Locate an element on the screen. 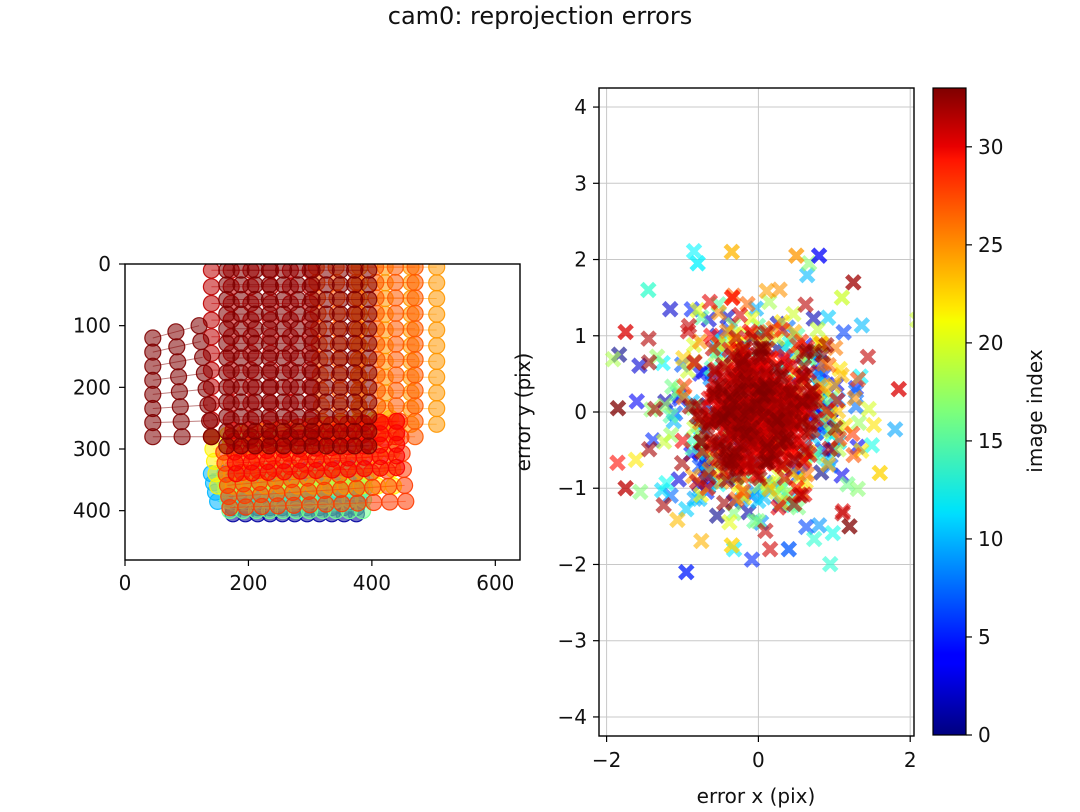  error-y-tick-label: 0 is located at coordinates (580, 412).